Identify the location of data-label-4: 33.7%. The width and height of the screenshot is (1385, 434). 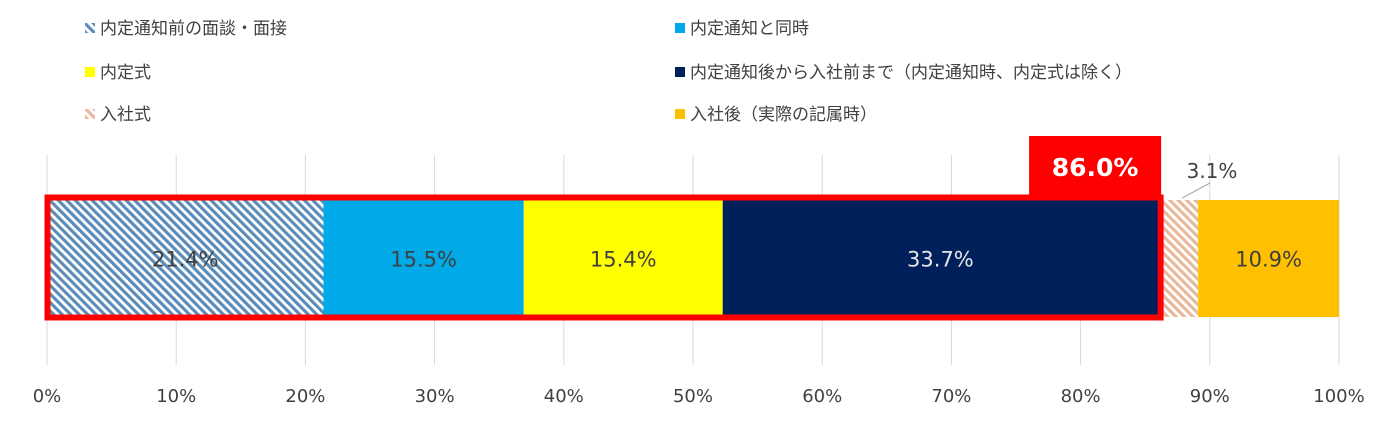
(940, 260).